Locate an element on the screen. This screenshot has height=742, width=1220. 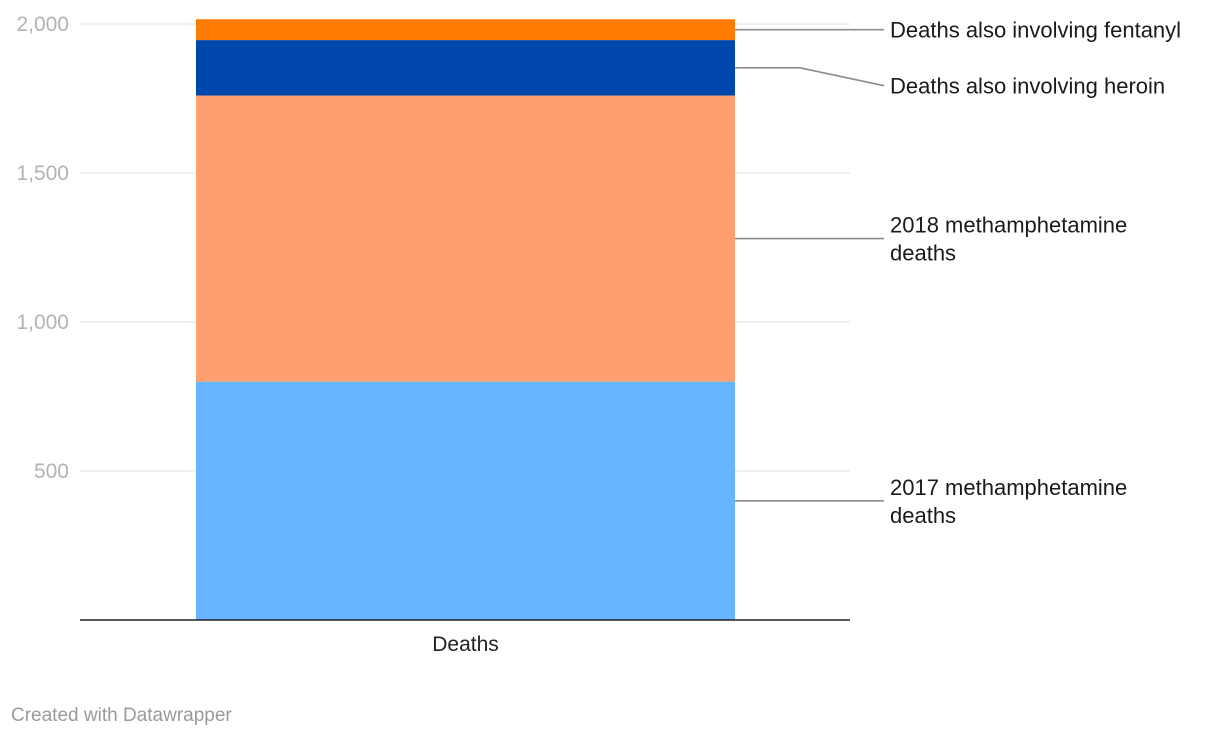
leader-line is located at coordinates (810, 77).